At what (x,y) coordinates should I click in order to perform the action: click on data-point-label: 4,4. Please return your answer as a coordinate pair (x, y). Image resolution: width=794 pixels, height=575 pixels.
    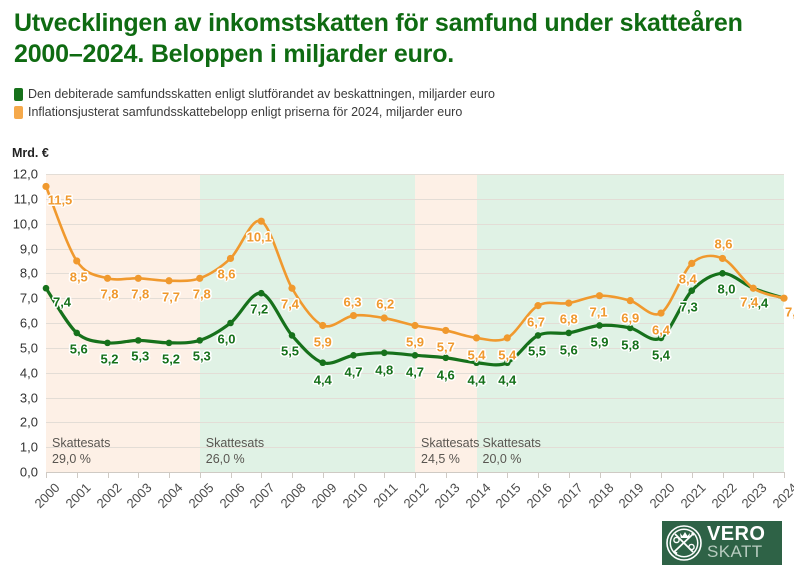
    Looking at the image, I should click on (476, 380).